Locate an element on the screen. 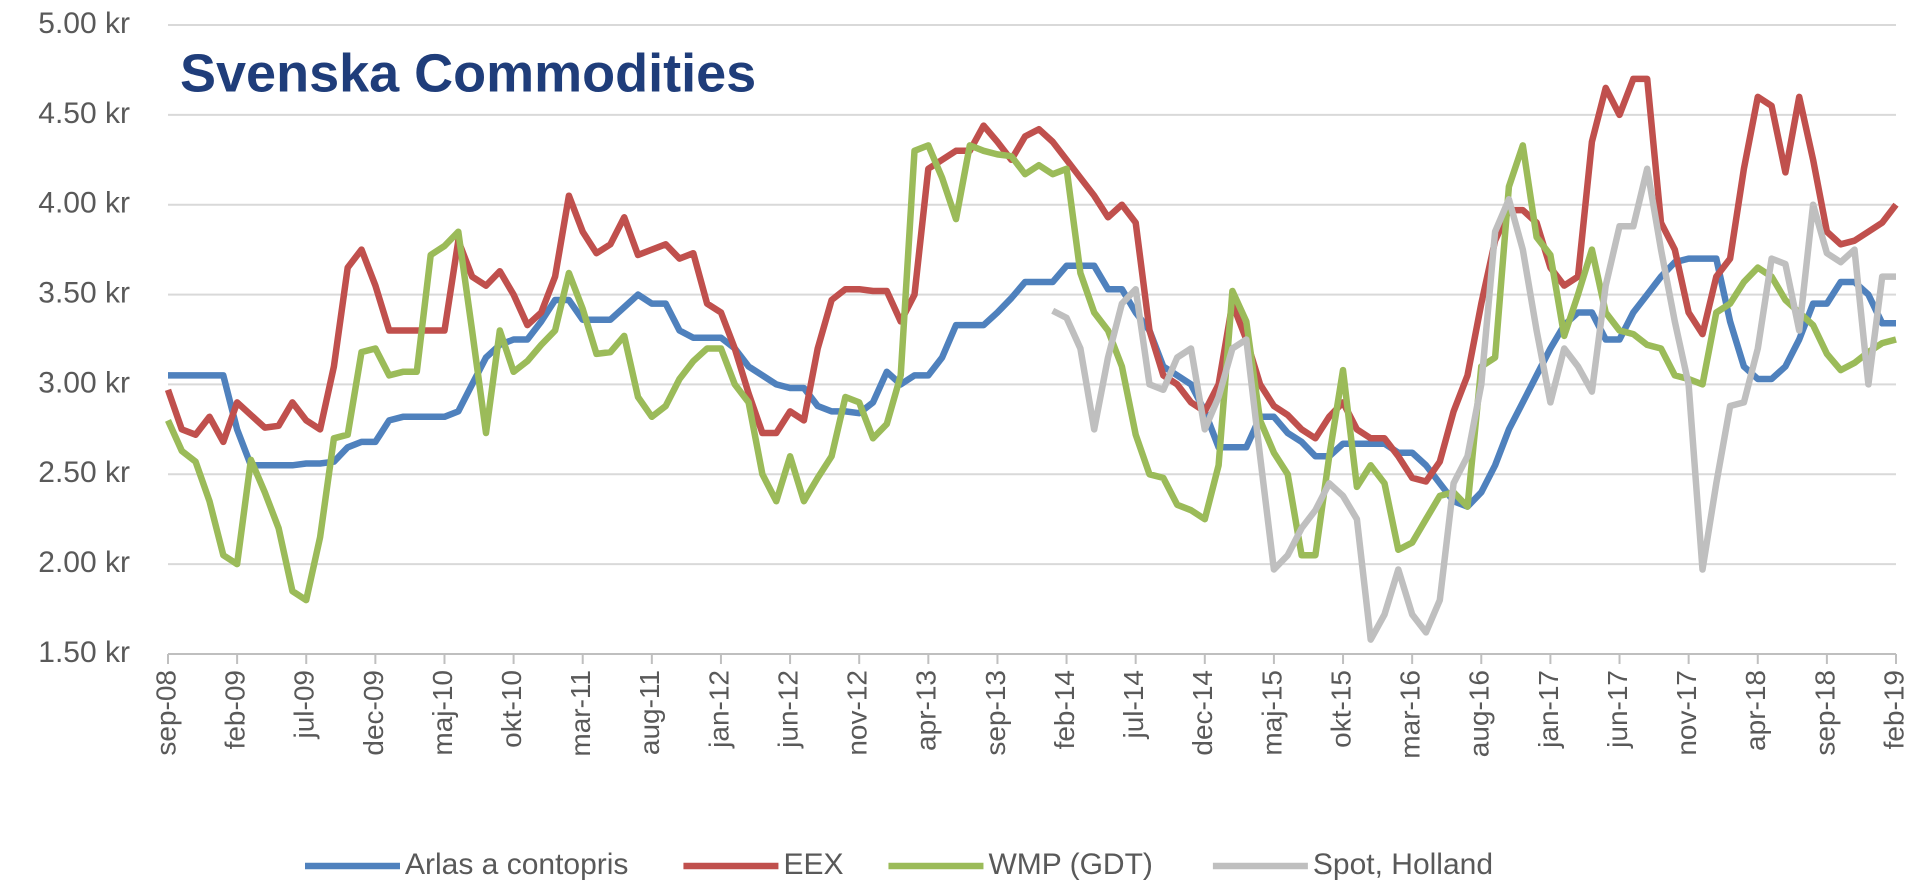  legend-label: Spot, Holland is located at coordinates (1403, 864).